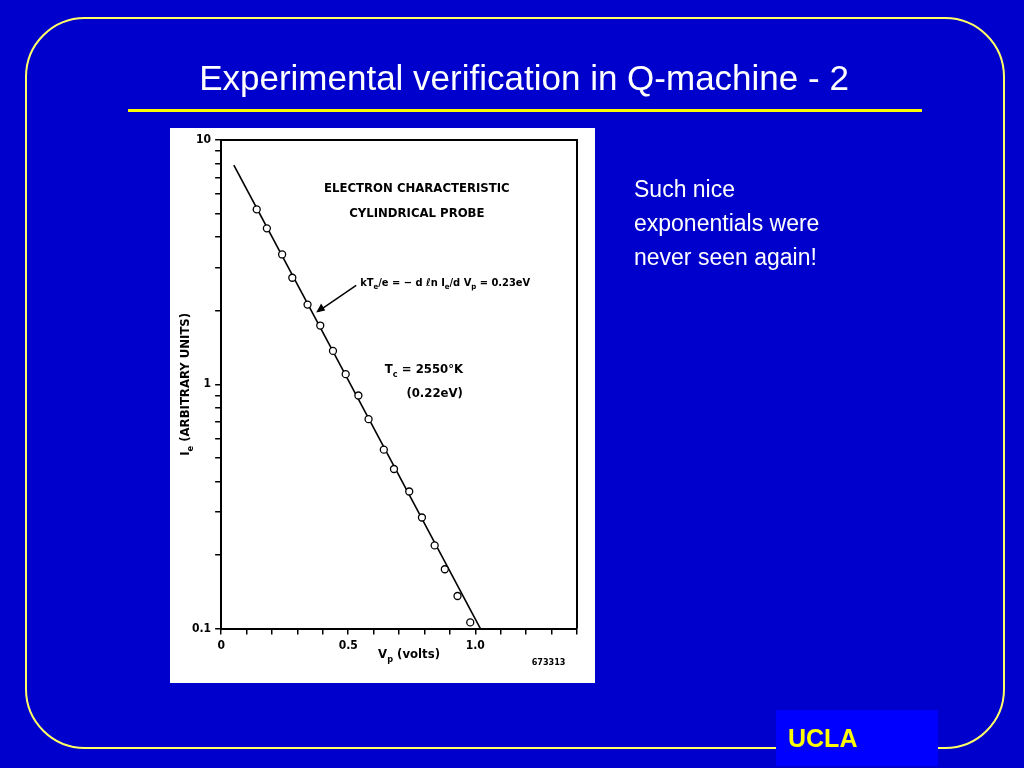  Describe the element at coordinates (202, 627) in the screenshot. I see `y-tick-label: 0.1` at that location.